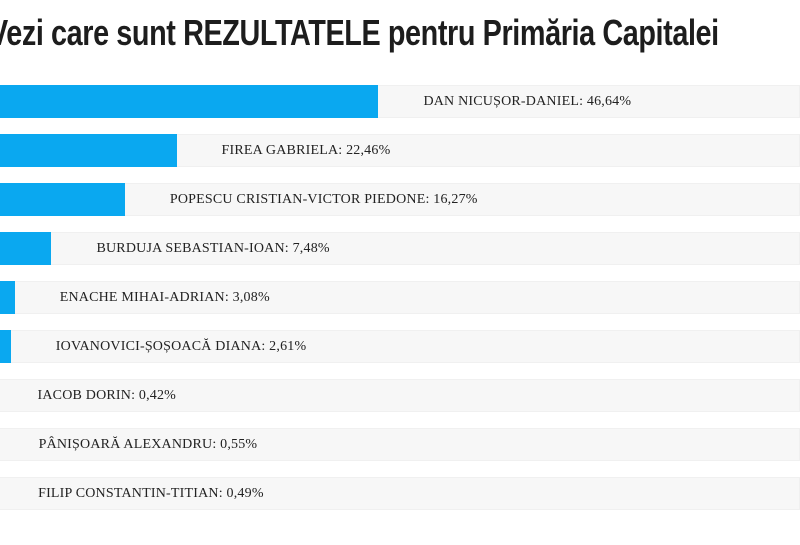  Describe the element at coordinates (400, 347) in the screenshot. I see `result-row: IOVANOVICI-ȘOȘOACĂ DIANA: 2,61%` at that location.